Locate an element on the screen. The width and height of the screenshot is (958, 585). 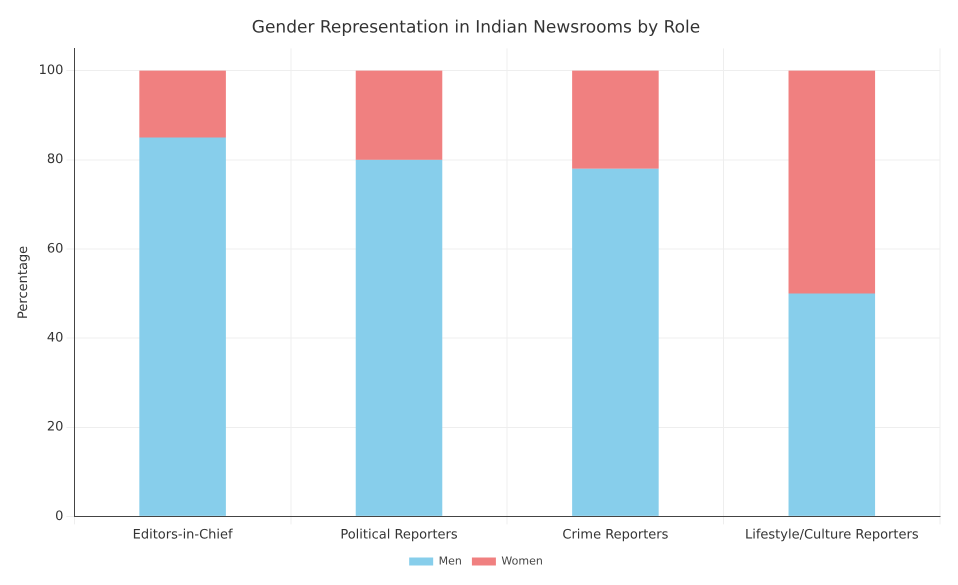
x-tick-label: Lifestyle/Culture Reporters is located at coordinates (831, 535).